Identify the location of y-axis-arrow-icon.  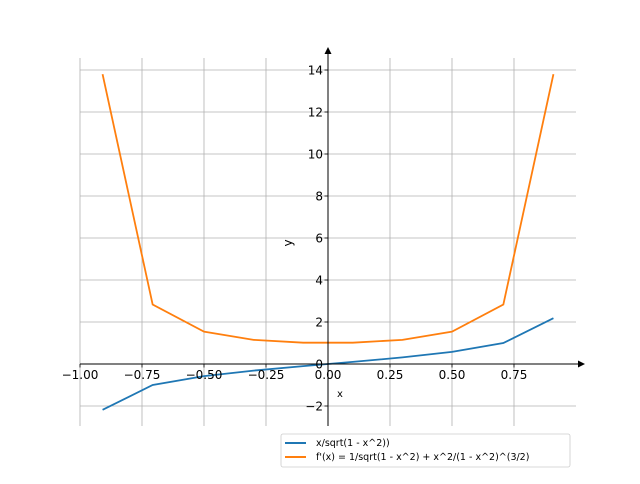
(328, 50).